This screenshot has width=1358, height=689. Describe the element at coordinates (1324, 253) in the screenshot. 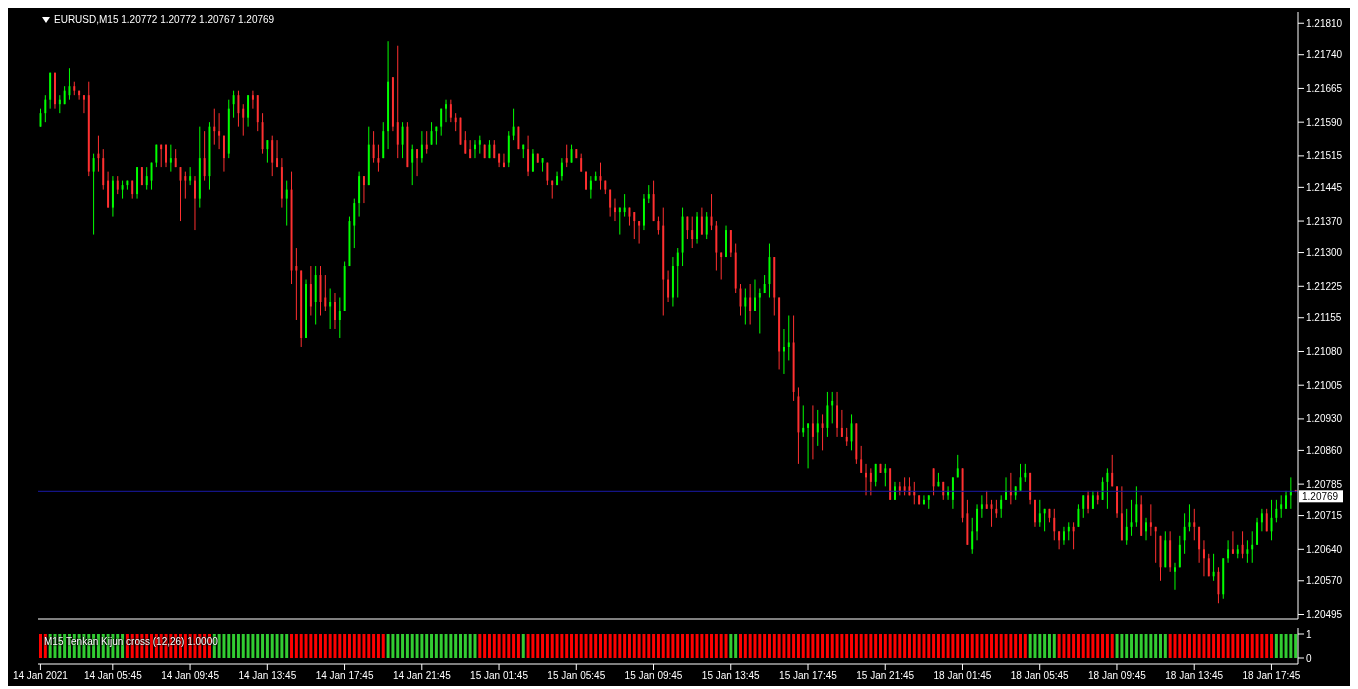

I see `y-tick-label: 1.21300` at that location.